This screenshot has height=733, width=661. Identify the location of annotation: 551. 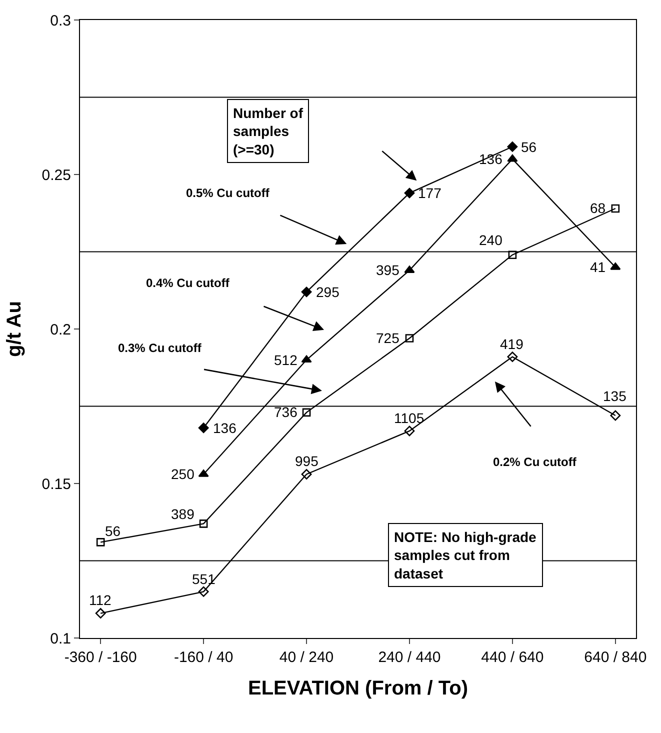
(204, 579).